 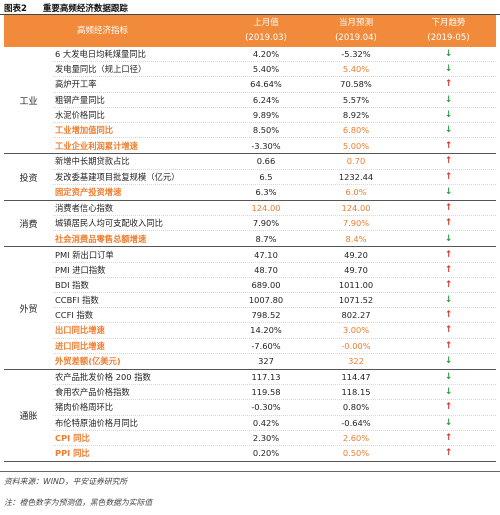 What do you see at coordinates (266, 176) in the screenshot?
I see `prev-month-value: 6.5` at bounding box center [266, 176].